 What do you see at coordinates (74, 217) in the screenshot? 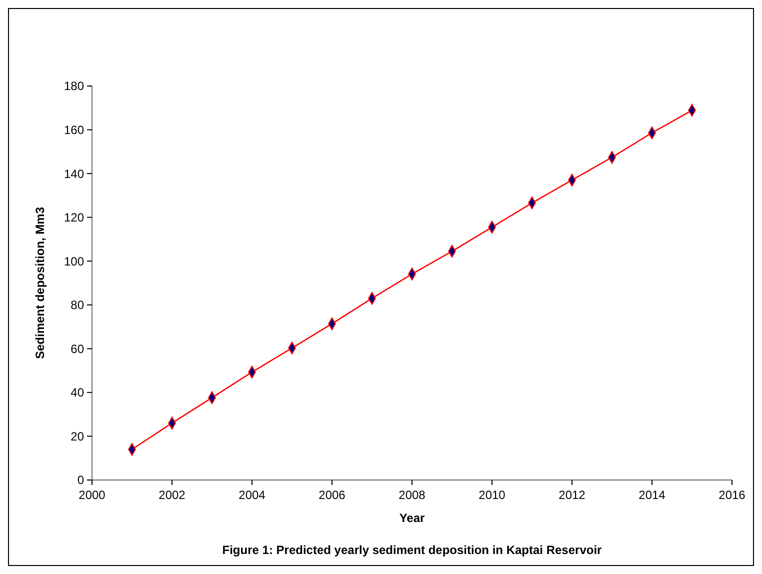
I see `y-tick-label: 120` at bounding box center [74, 217].